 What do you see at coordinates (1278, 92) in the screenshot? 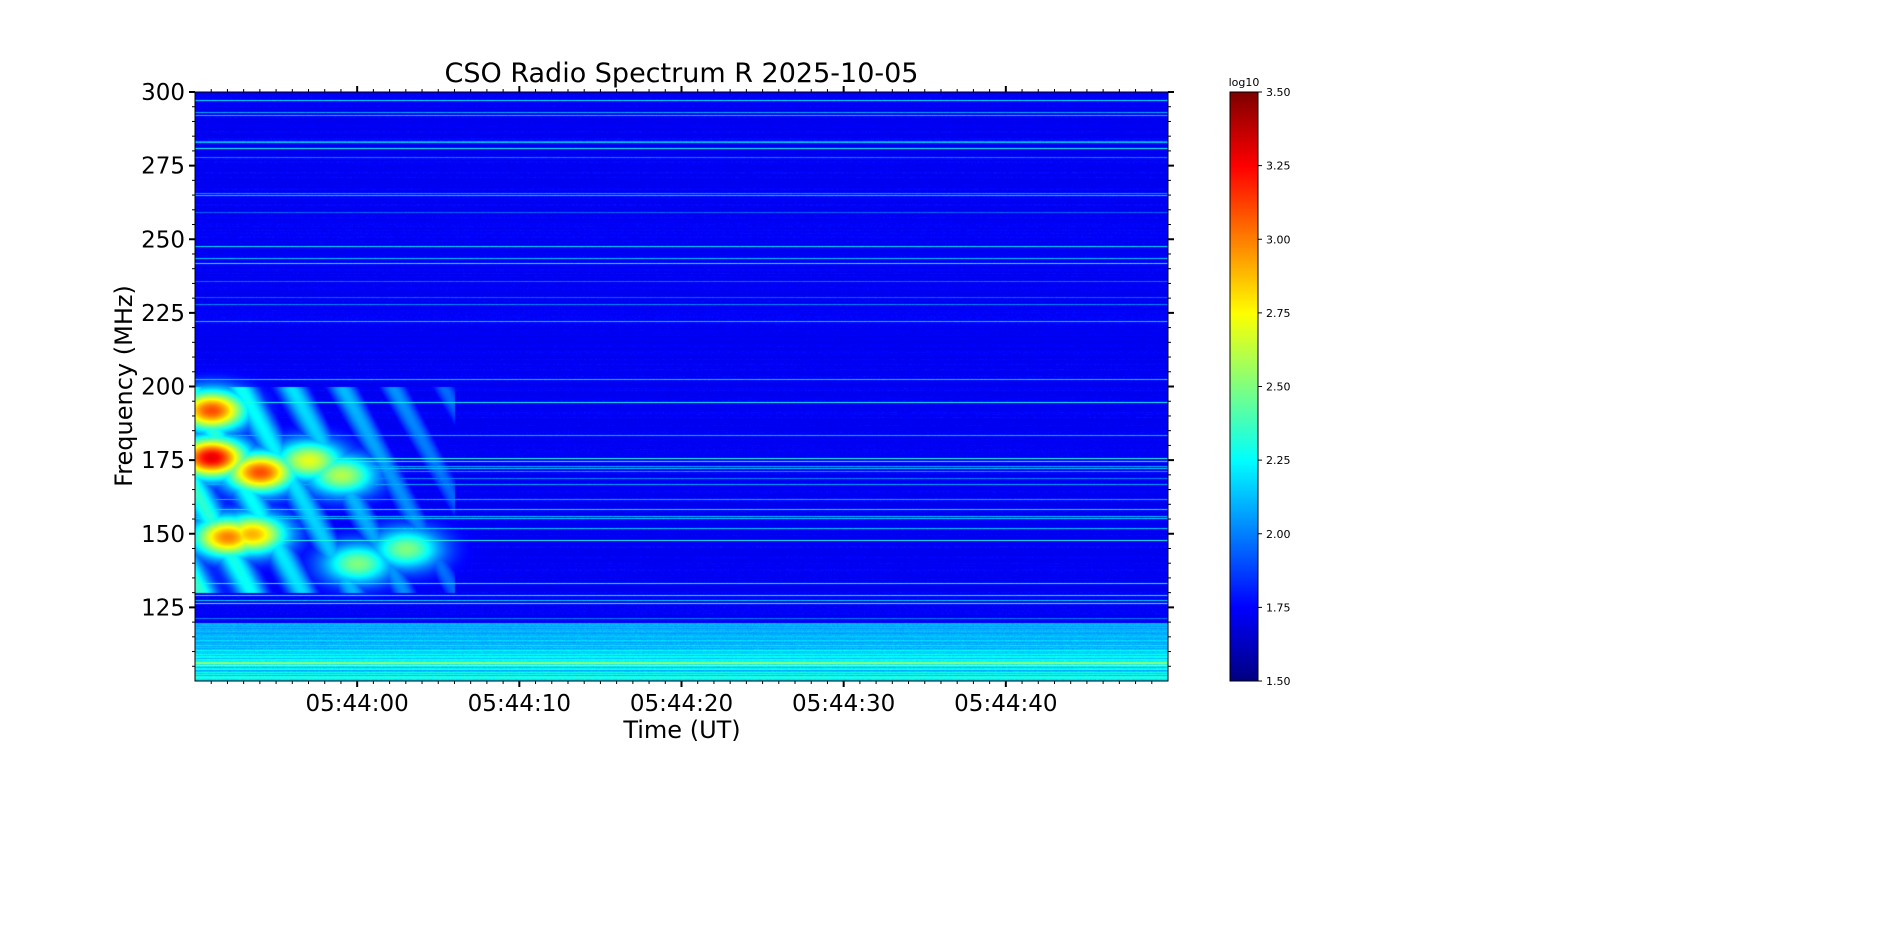
I see `colorbar-tick-label: 3.50` at bounding box center [1278, 92].